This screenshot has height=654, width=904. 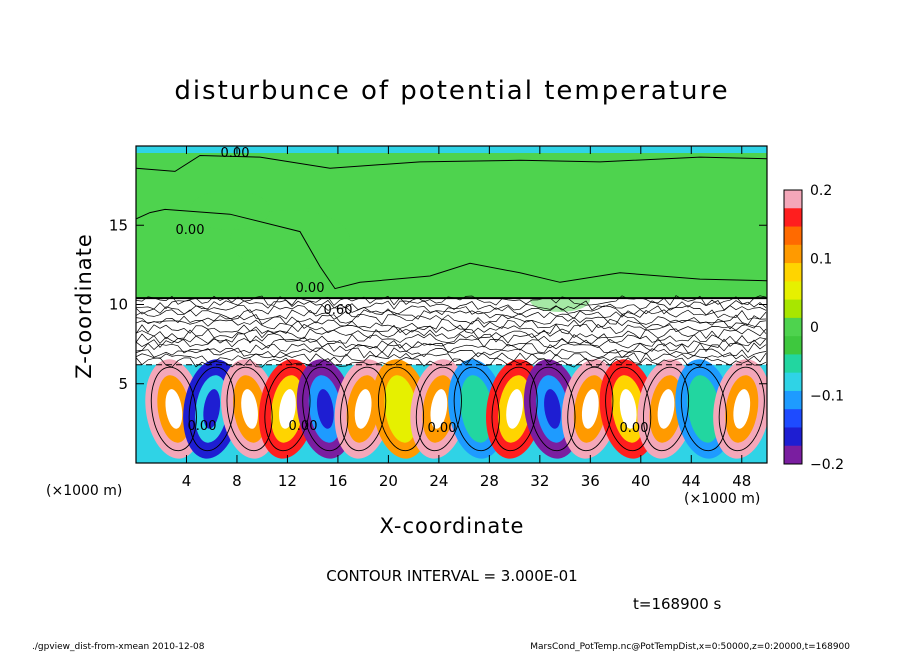 I want to click on x-tick-label: 24, so click(x=438, y=481).